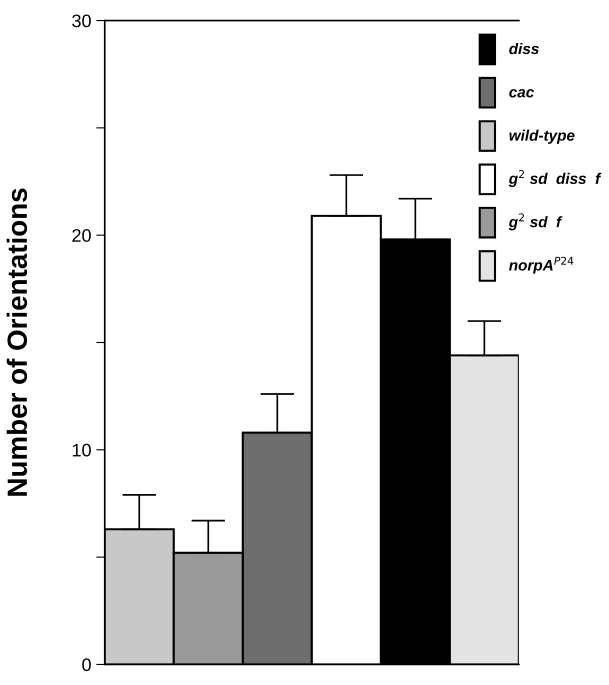 This screenshot has height=685, width=609. Describe the element at coordinates (542, 137) in the screenshot. I see `legend-label: wild-type` at that location.